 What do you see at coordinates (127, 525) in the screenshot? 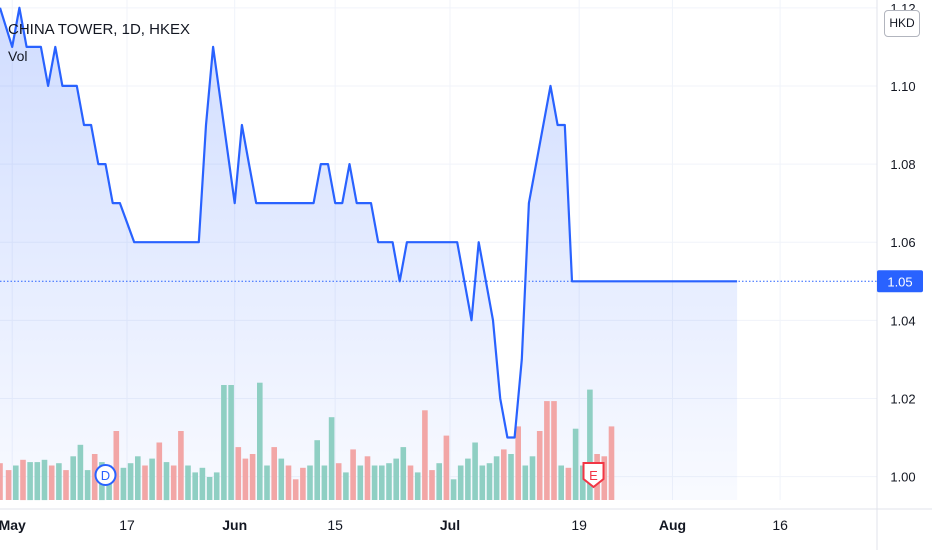
I see `x-tick-label: 17` at bounding box center [127, 525].